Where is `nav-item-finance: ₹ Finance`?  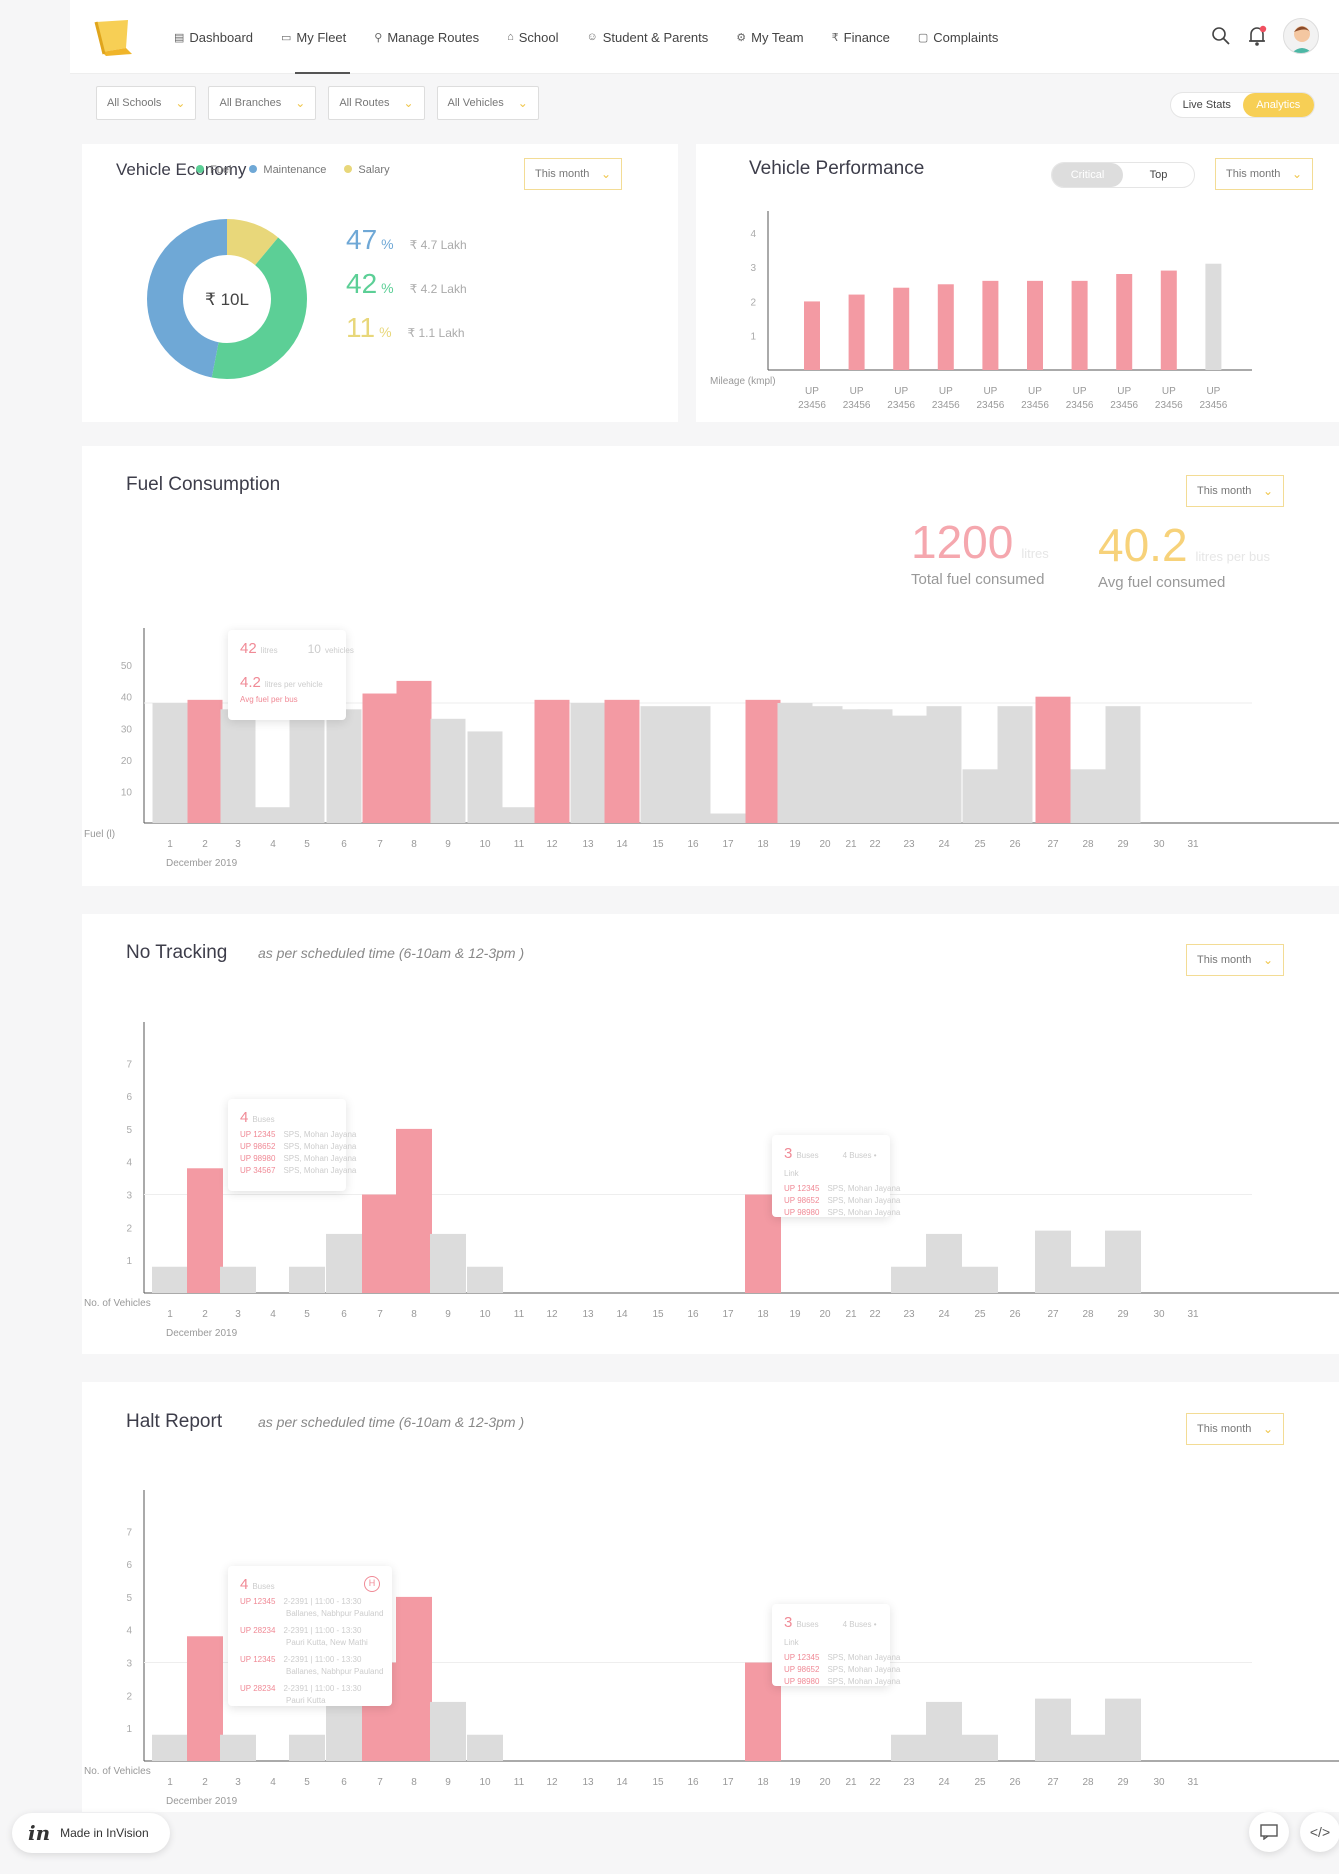 nav-item-finance: ₹ Finance is located at coordinates (861, 37).